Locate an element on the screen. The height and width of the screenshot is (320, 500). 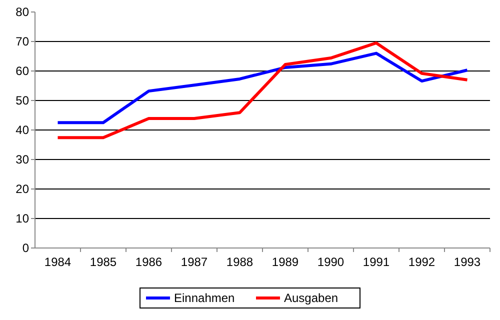
x-tick-label: 1986 is located at coordinates (148, 262).